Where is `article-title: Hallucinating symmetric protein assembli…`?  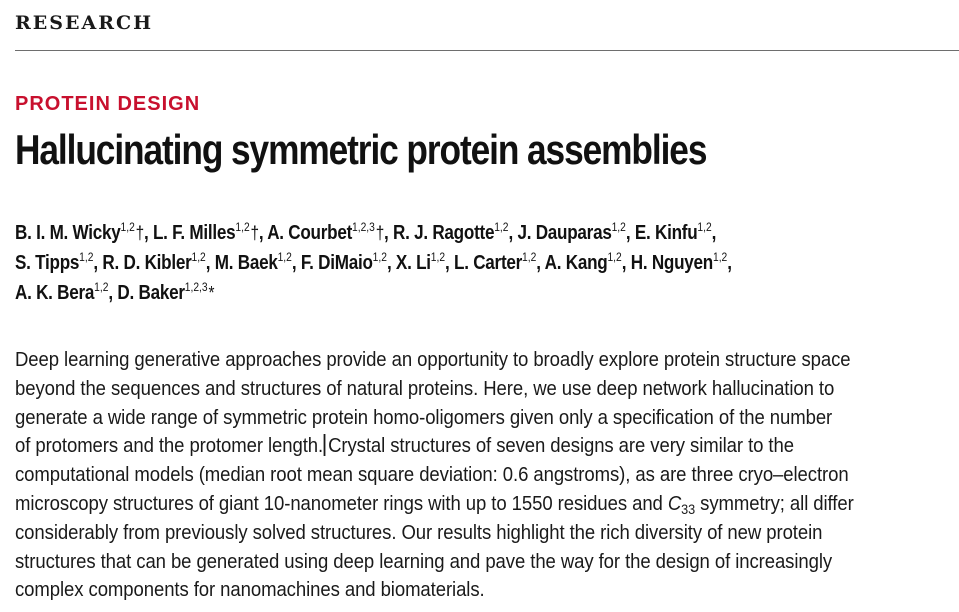 article-title: Hallucinating symmetric protein assembli… is located at coordinates (361, 149).